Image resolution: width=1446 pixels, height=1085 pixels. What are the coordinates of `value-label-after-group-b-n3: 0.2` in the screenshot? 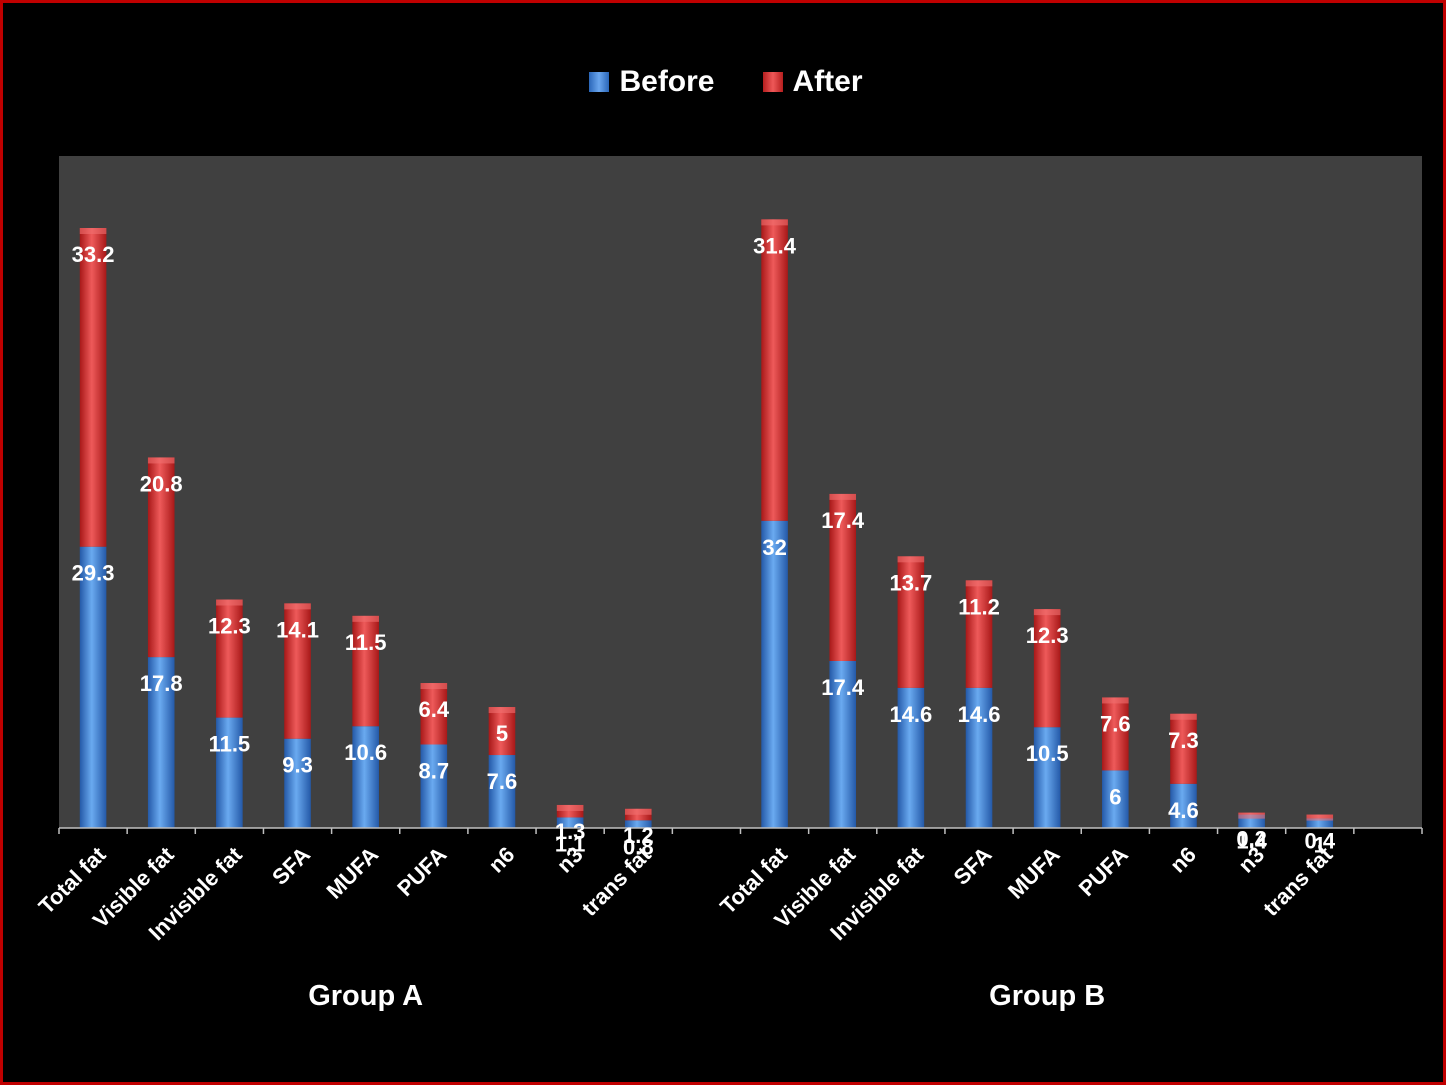 It's located at (1251, 839).